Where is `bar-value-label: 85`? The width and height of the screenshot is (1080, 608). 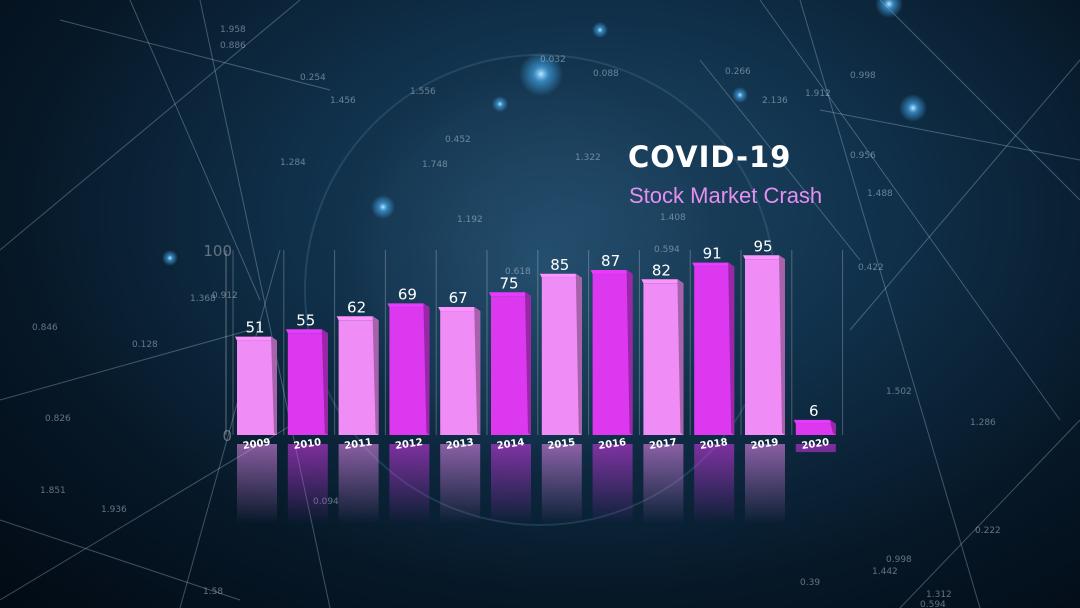
bar-value-label: 85 is located at coordinates (559, 265).